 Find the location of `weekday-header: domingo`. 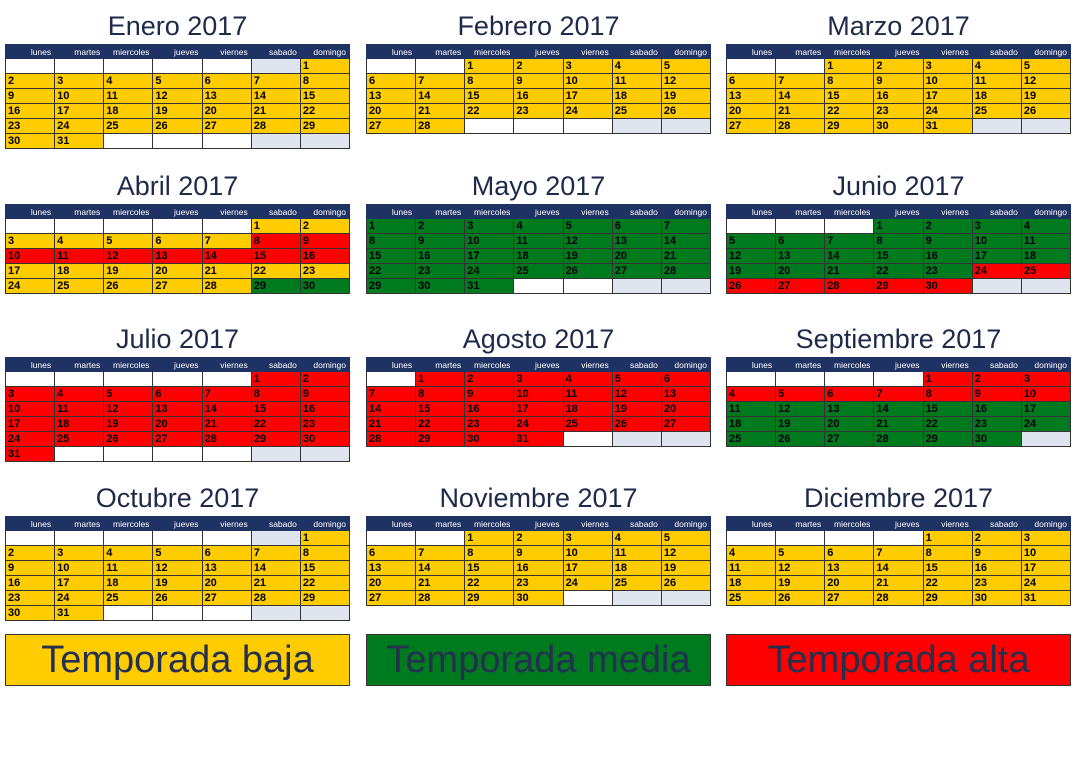

weekday-header: domingo is located at coordinates (325, 364).